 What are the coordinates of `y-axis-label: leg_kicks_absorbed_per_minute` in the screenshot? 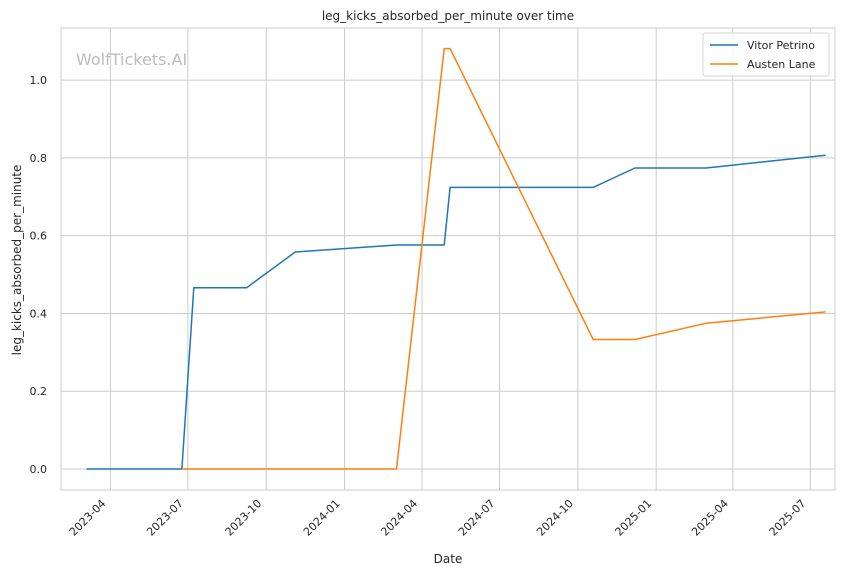 It's located at (17, 260).